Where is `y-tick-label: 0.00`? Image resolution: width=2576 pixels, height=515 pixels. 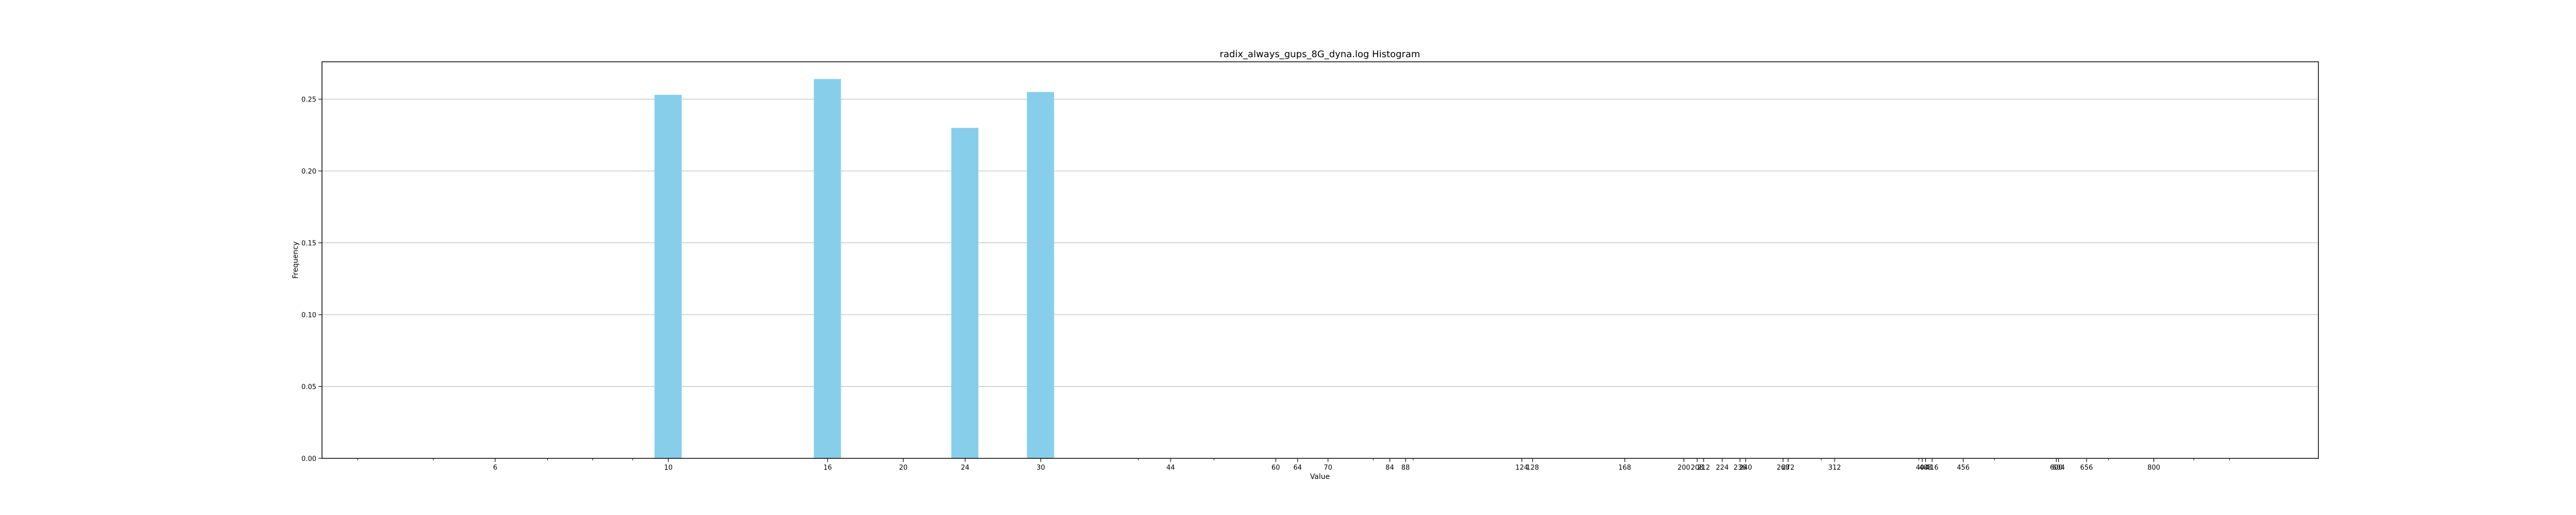 y-tick-label: 0.00 is located at coordinates (308, 459).